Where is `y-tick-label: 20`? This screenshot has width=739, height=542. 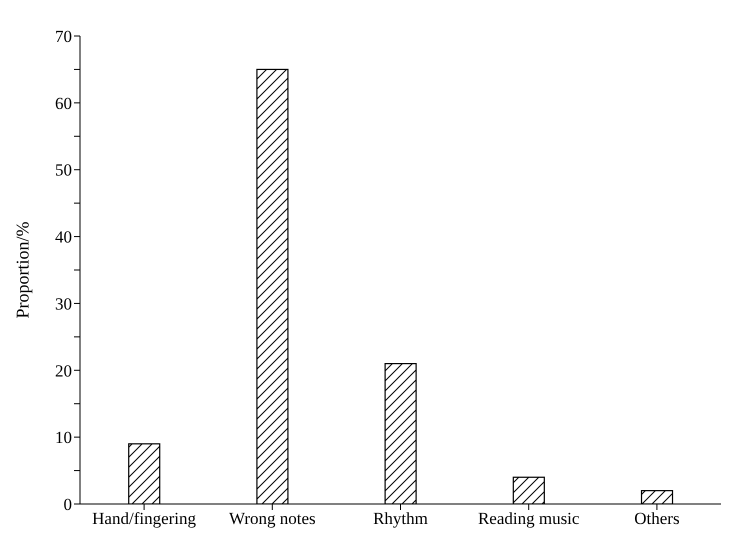
y-tick-label: 20 is located at coordinates (63, 370).